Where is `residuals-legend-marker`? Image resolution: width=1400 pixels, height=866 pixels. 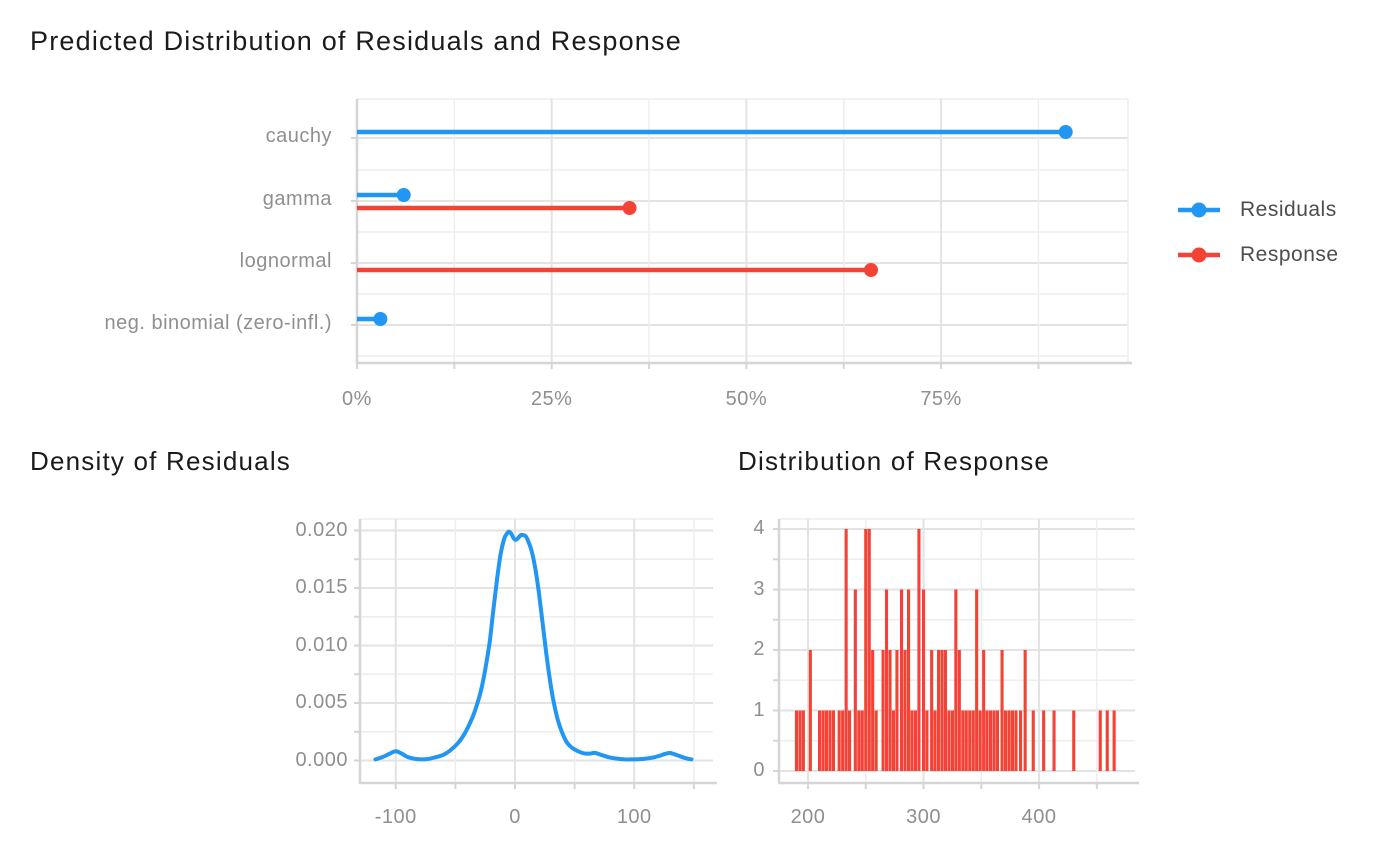
residuals-legend-marker is located at coordinates (1199, 209).